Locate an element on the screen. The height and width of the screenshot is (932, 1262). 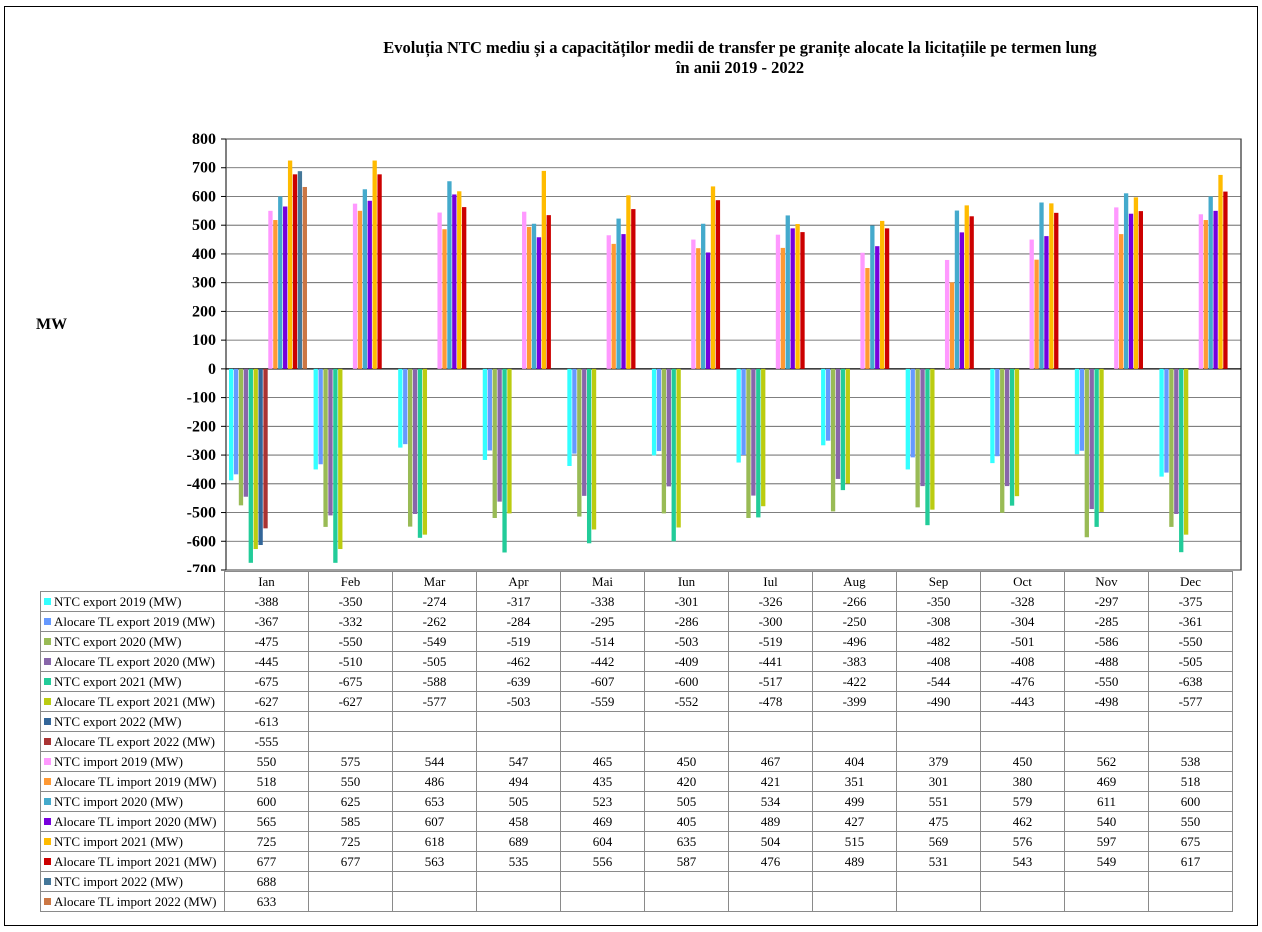
table-cell: 421 is located at coordinates (770, 781).